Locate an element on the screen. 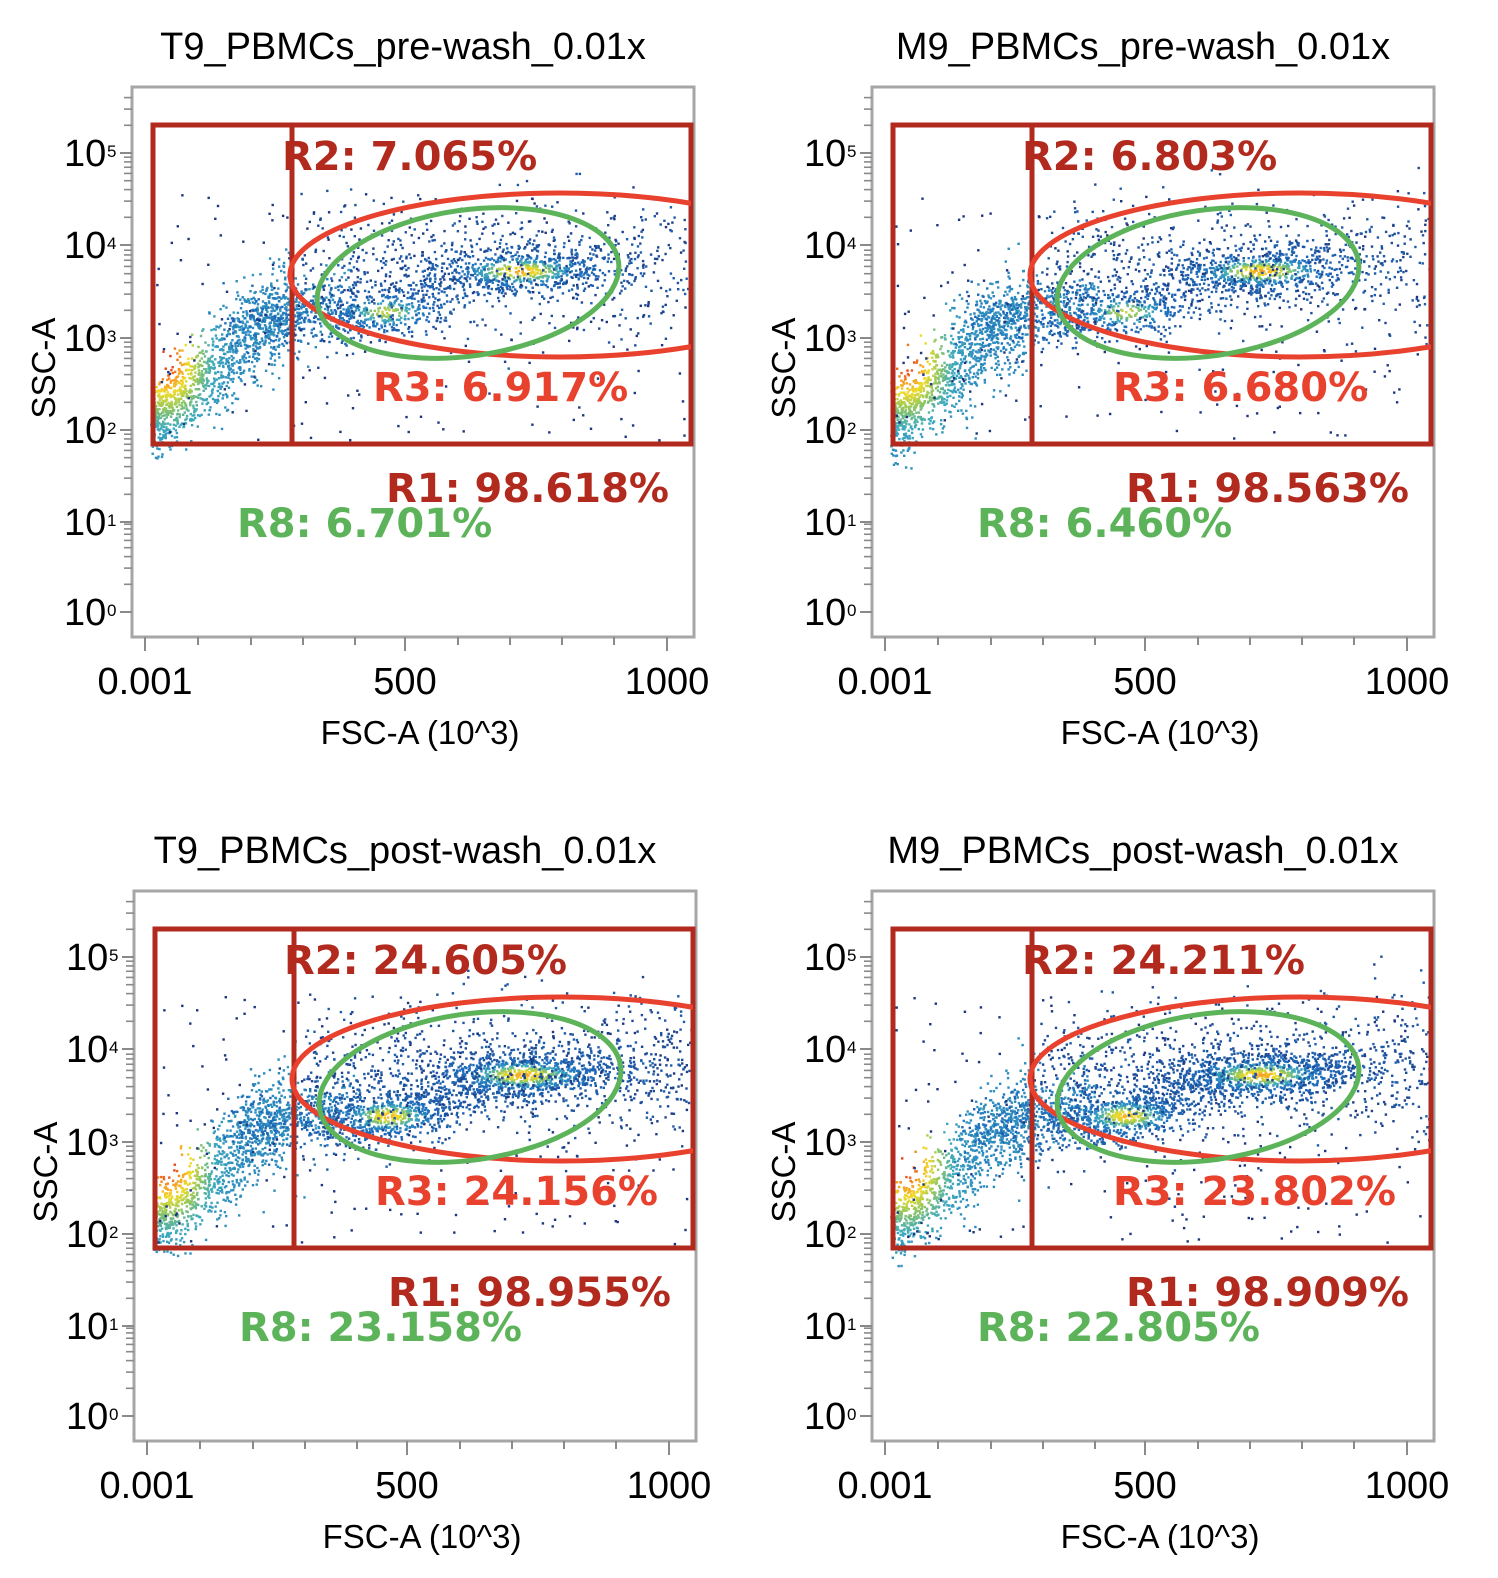 The height and width of the screenshot is (1578, 1498). gate-r3-ellipse is located at coordinates (558, 275).